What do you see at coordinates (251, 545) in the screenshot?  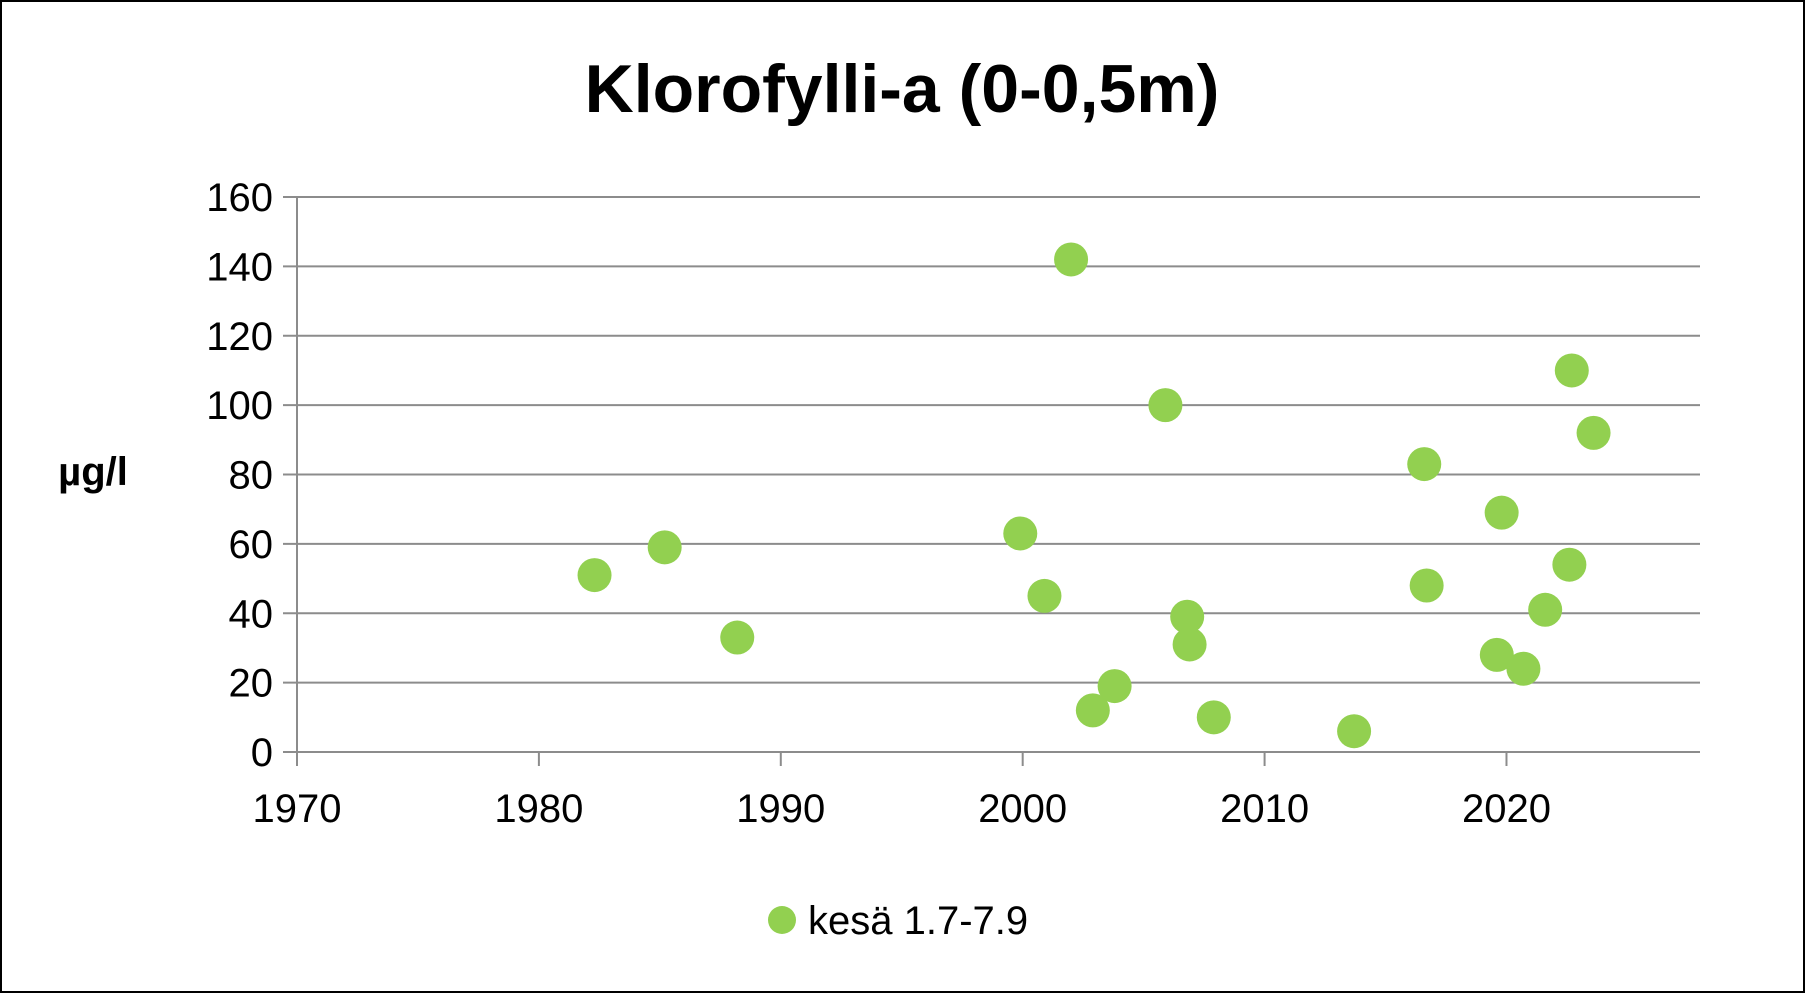 I see `y-tick-label: 60` at bounding box center [251, 545].